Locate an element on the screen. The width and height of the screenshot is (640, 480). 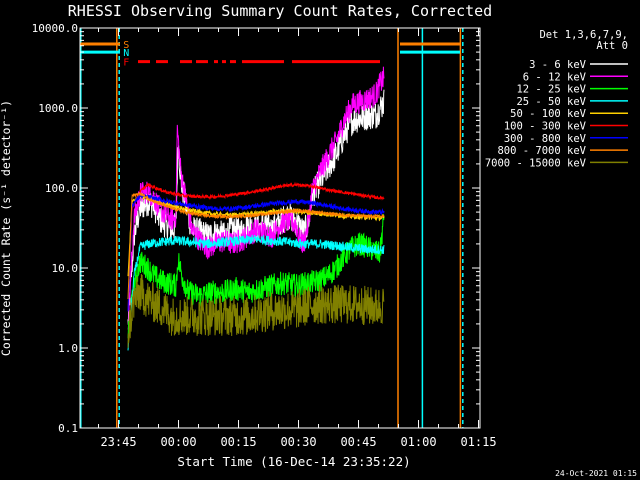
legend-header-1: Att 0 is located at coordinates (612, 46).